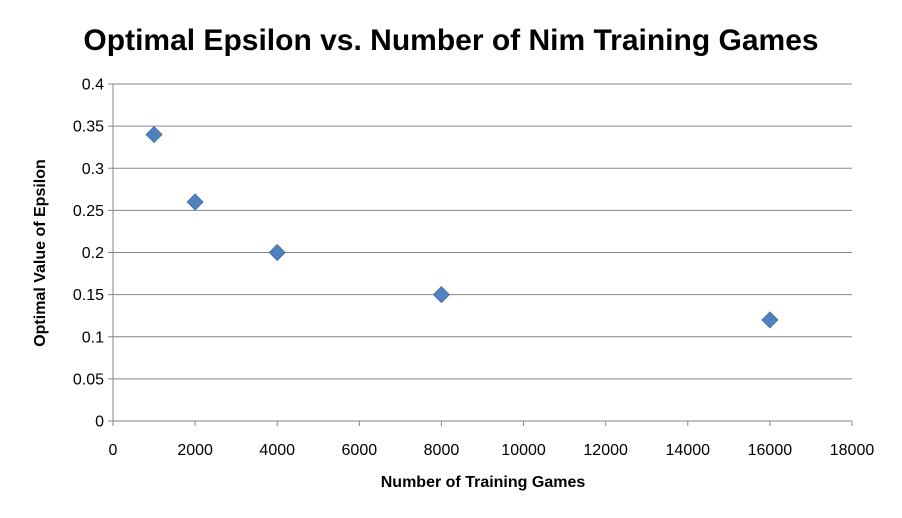  I want to click on x-tick-label: 8000, so click(442, 450).